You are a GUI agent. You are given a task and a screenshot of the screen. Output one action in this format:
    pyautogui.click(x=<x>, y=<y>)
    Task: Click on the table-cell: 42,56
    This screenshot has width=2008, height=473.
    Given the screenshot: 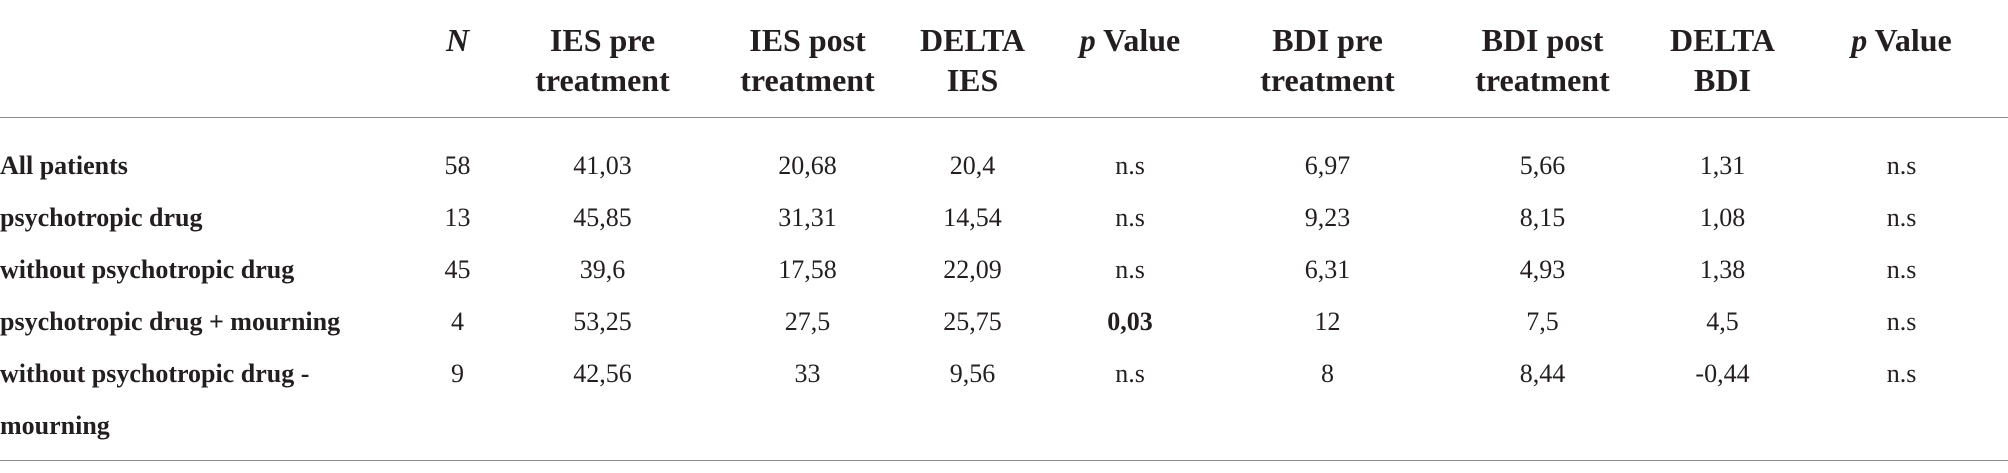 What is the action you would take?
    pyautogui.click(x=602, y=373)
    